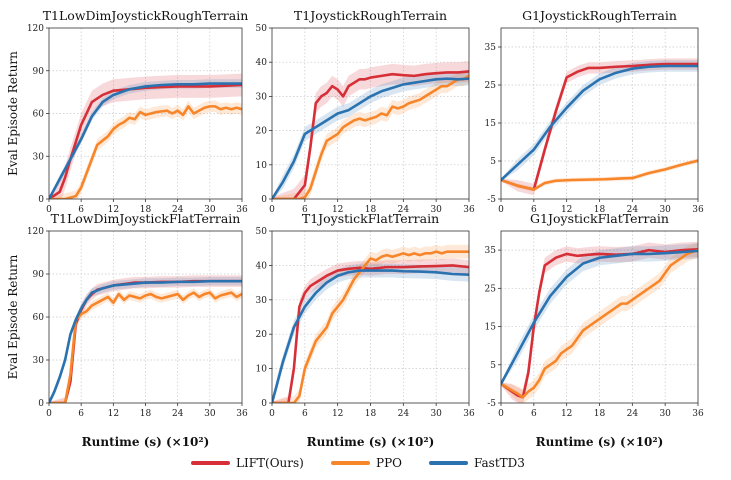  I want to click on y-tick-label: 35, so click(491, 251).